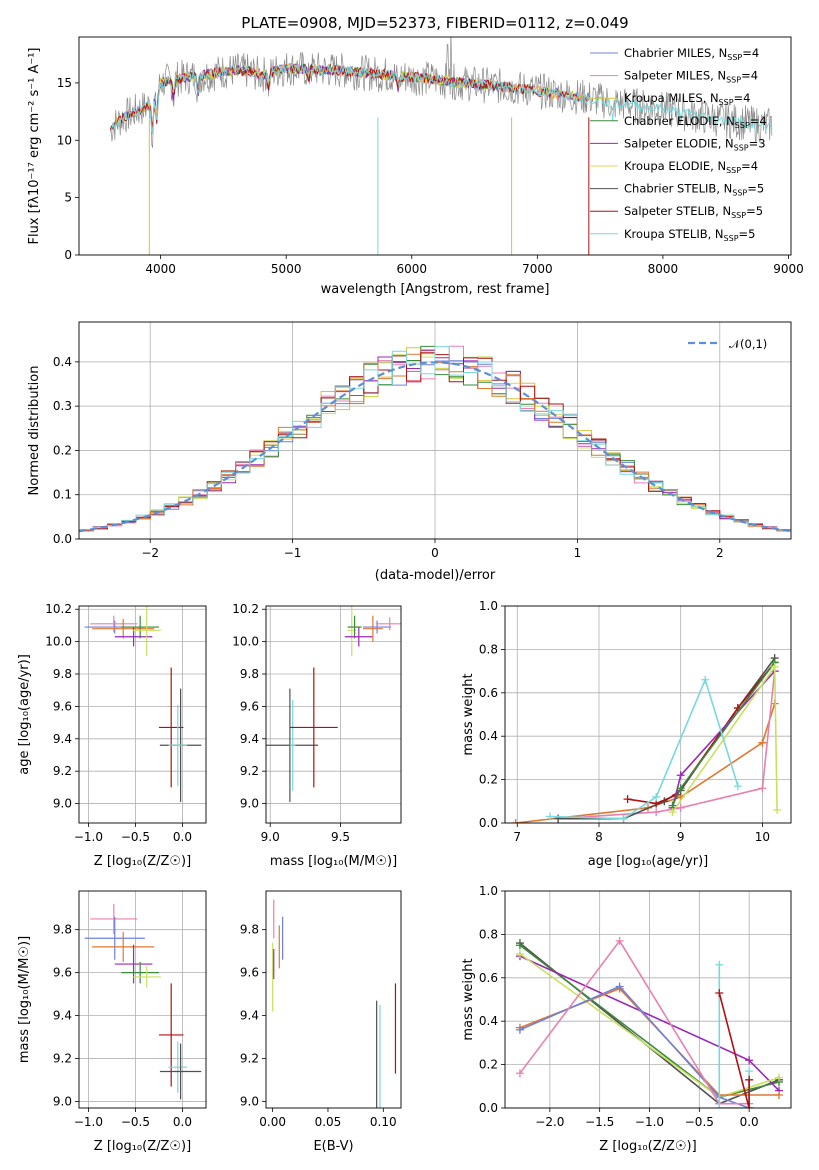  Describe the element at coordinates (383, 1122) in the screenshot. I see `x-tick-label: 0.10` at that location.